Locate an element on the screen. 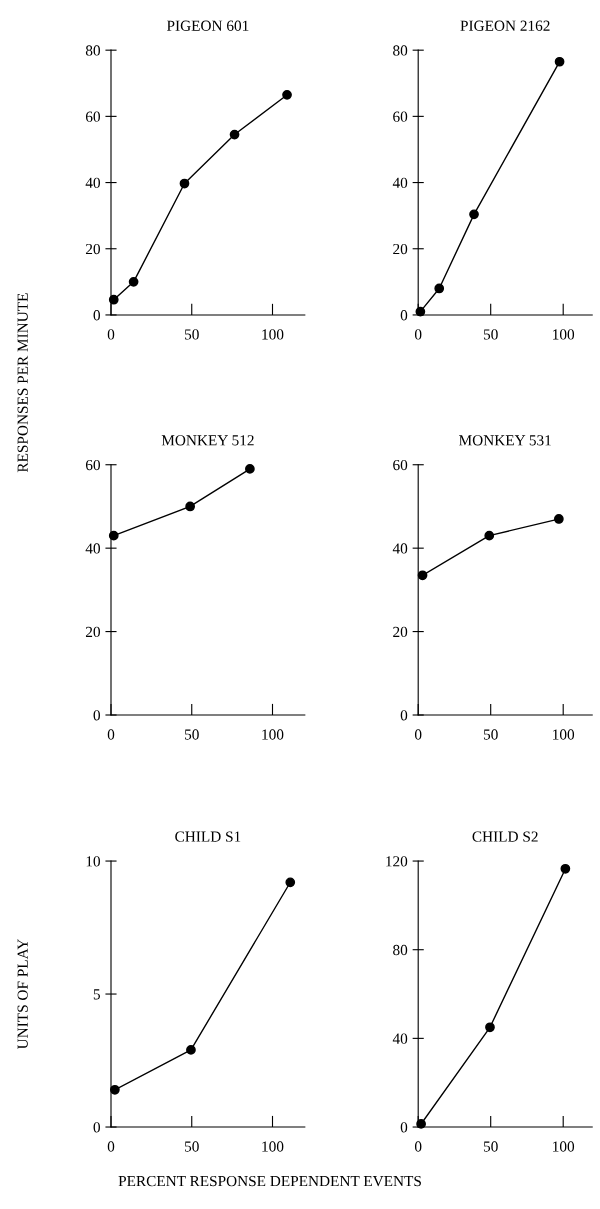  x-axis-title: PERCENT RESPONSE DEPENDENT EVENTS is located at coordinates (269, 1181).